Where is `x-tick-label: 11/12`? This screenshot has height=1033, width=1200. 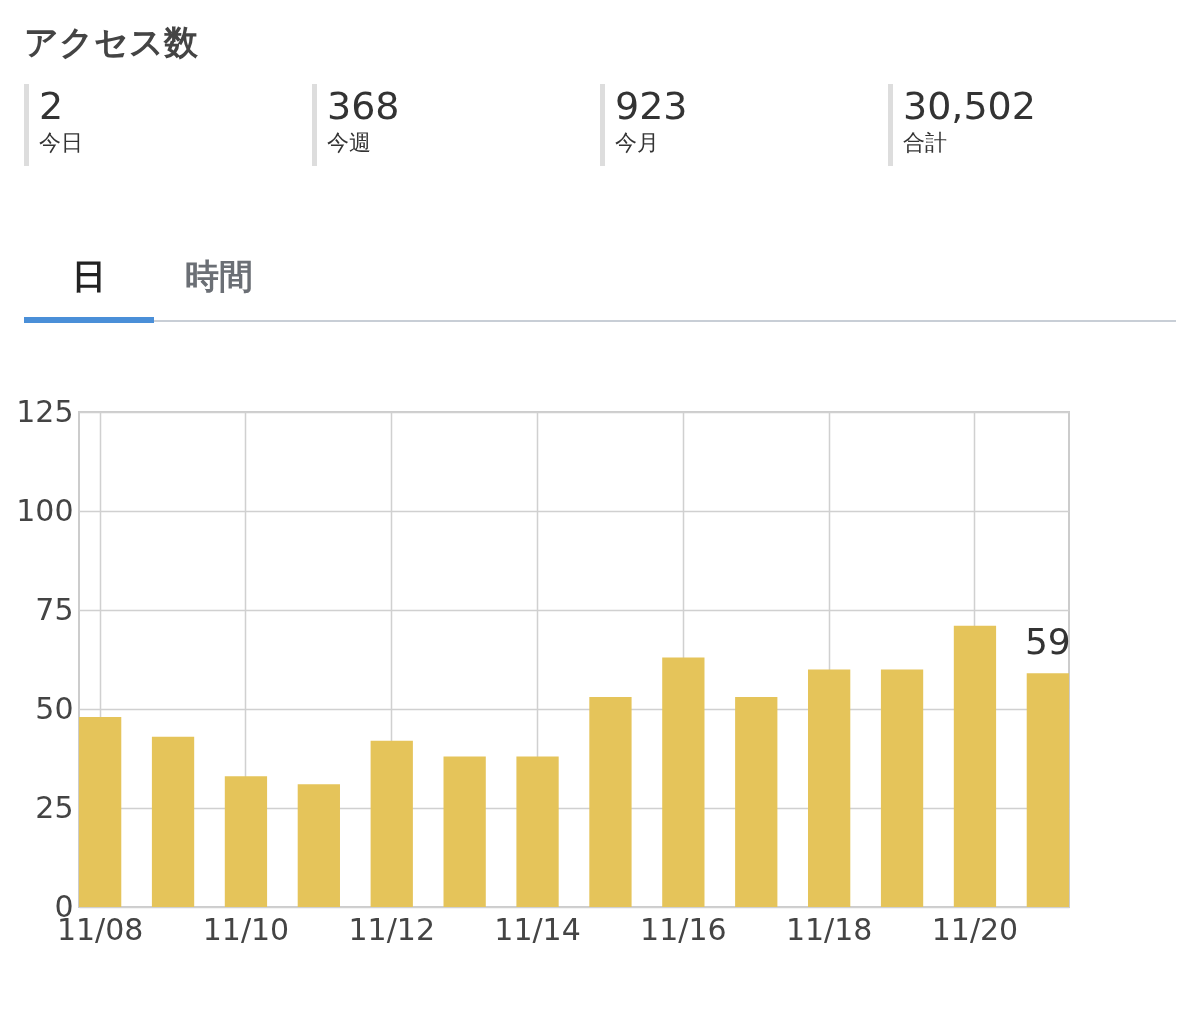 x-tick-label: 11/12 is located at coordinates (391, 929).